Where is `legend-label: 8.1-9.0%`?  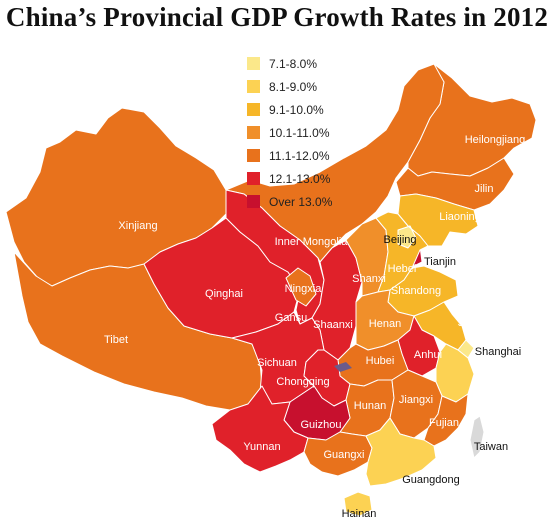 legend-label: 8.1-9.0% is located at coordinates (293, 86).